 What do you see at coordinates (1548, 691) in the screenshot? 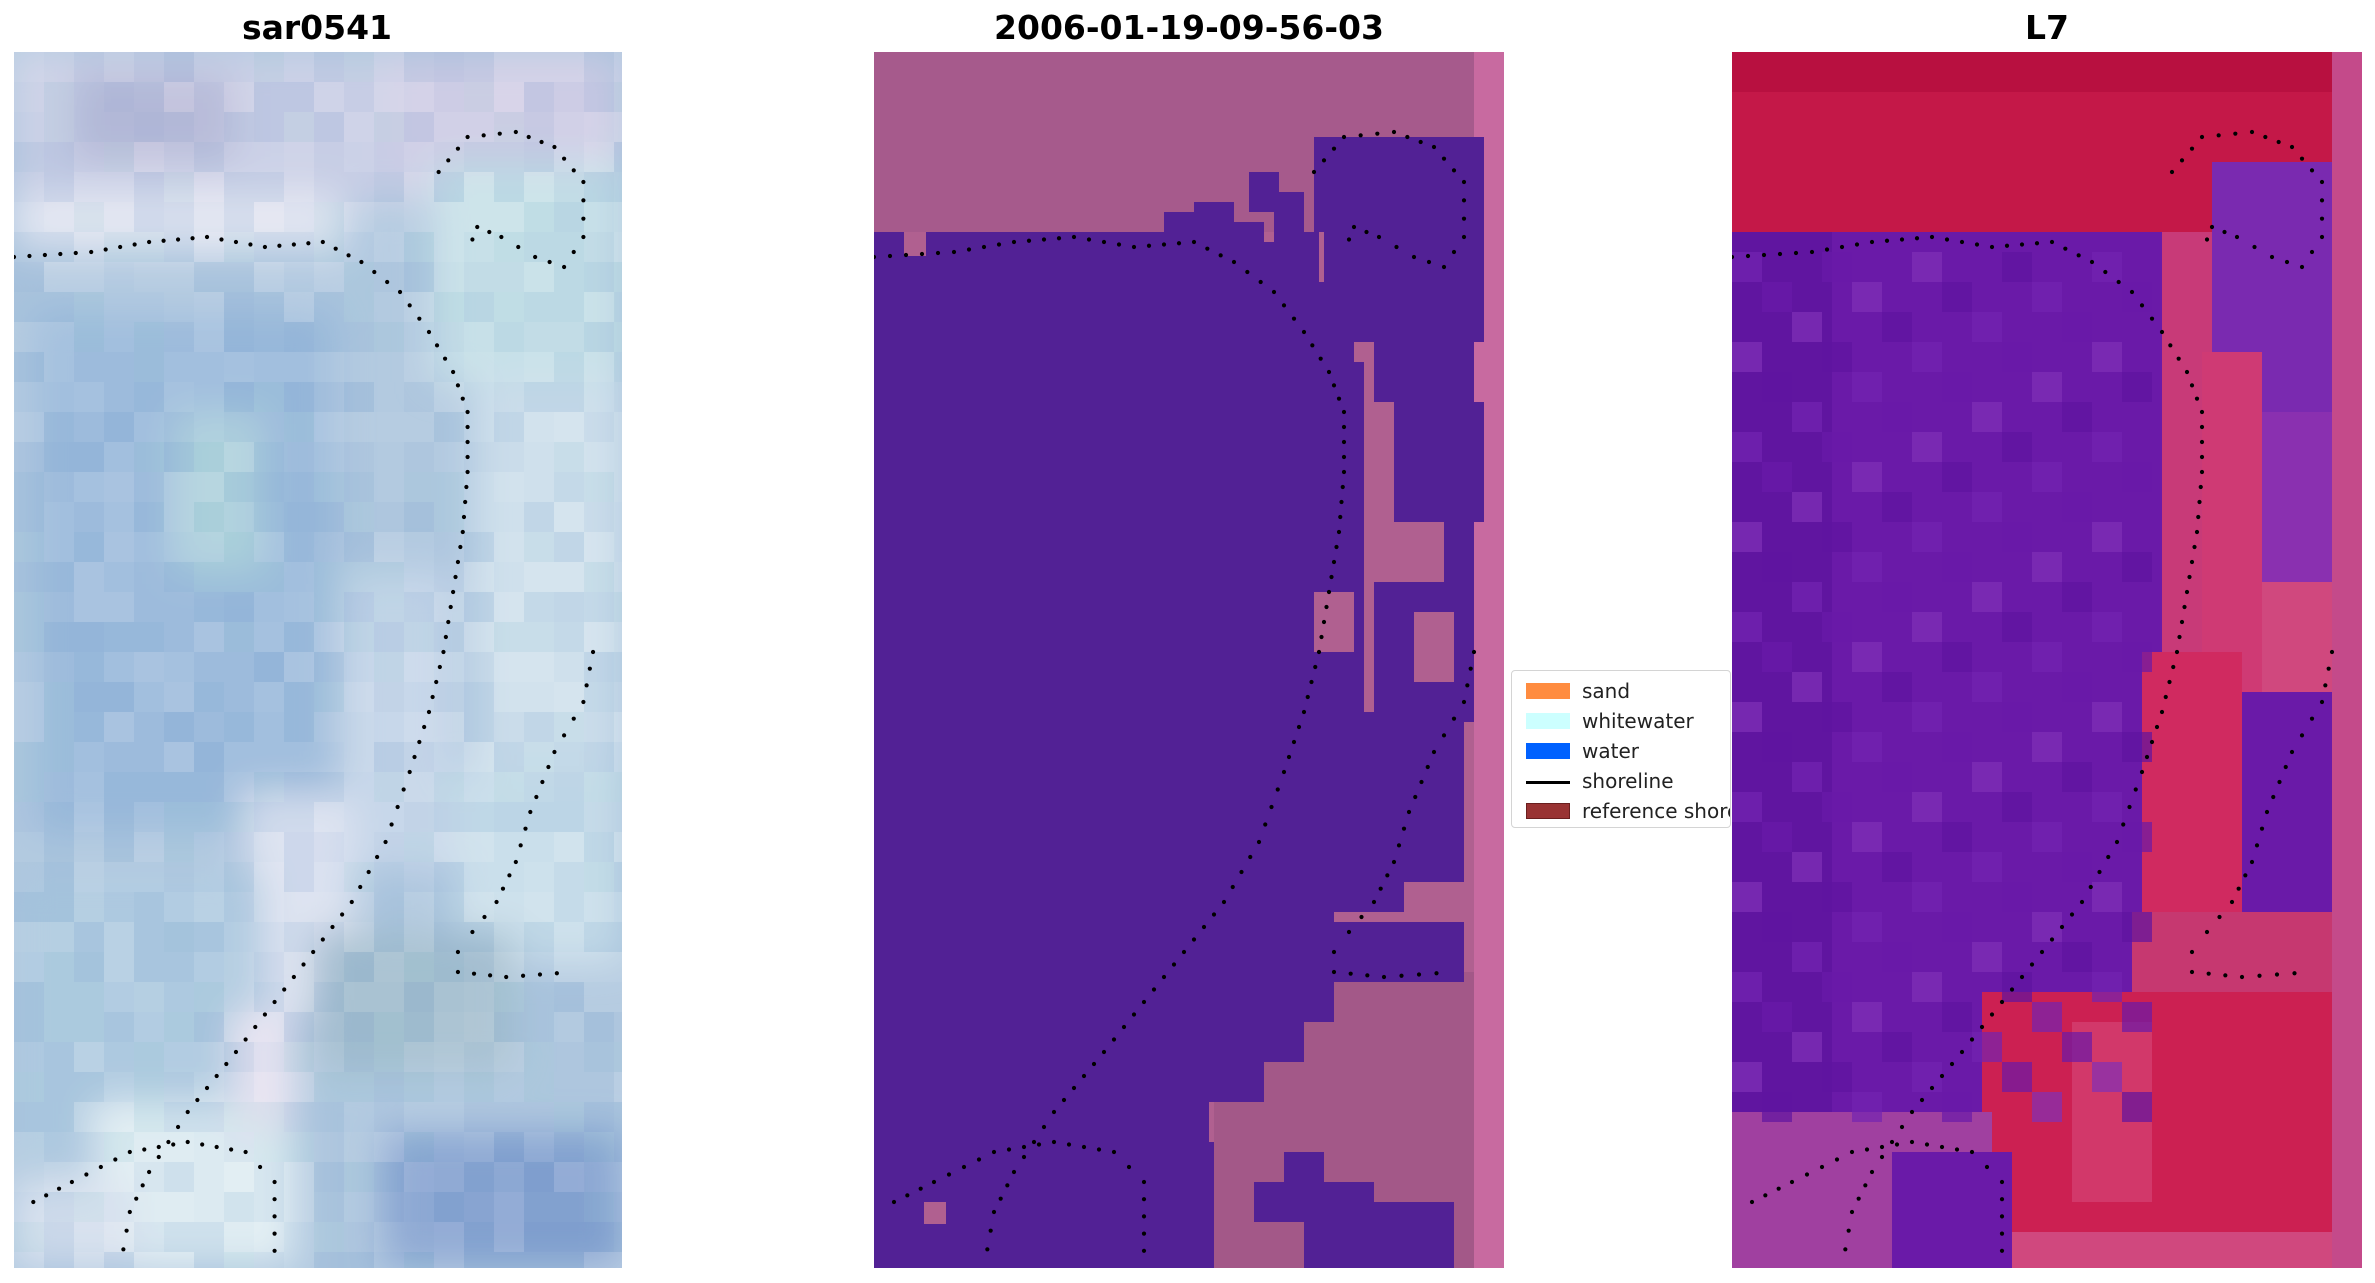
I see `sand-swatch` at bounding box center [1548, 691].